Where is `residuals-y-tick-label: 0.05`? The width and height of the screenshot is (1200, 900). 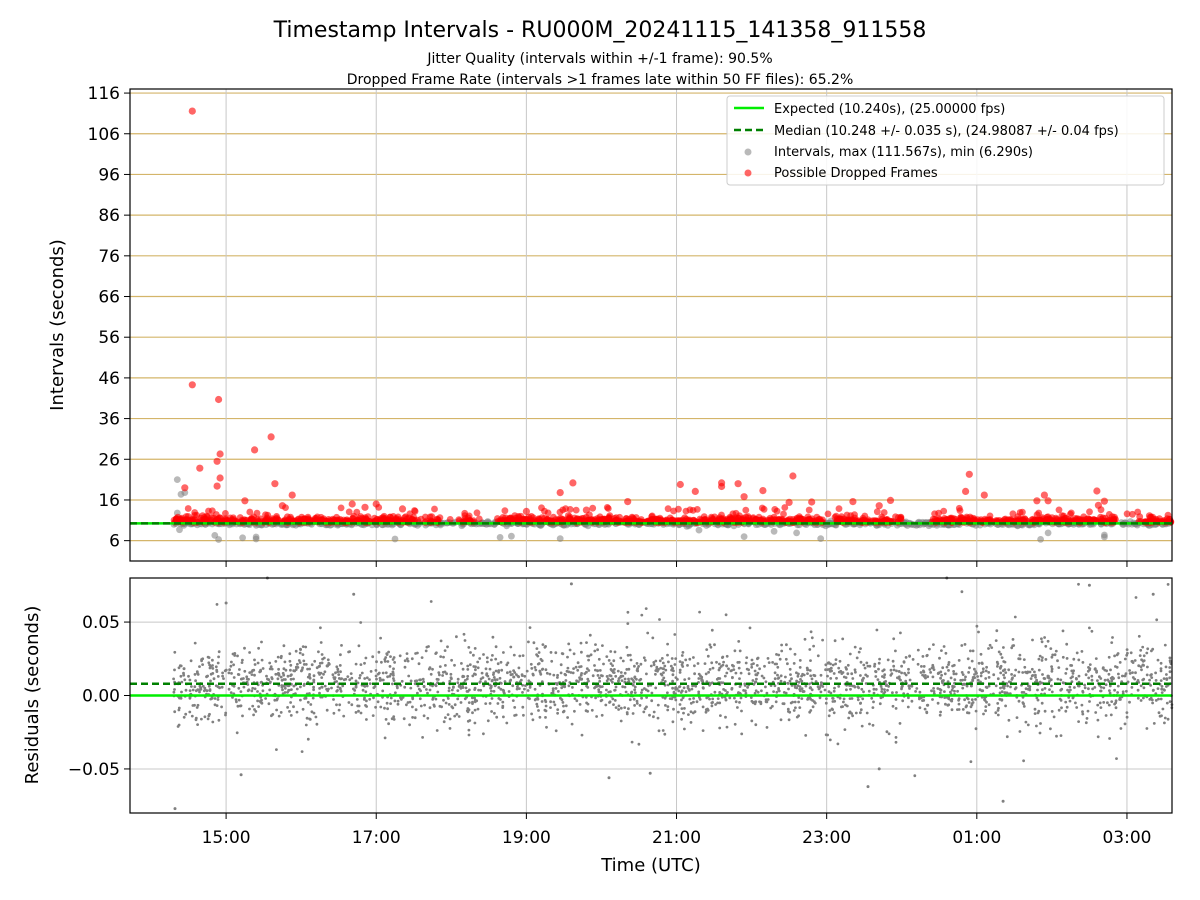
residuals-y-tick-label: 0.05 is located at coordinates (101, 623).